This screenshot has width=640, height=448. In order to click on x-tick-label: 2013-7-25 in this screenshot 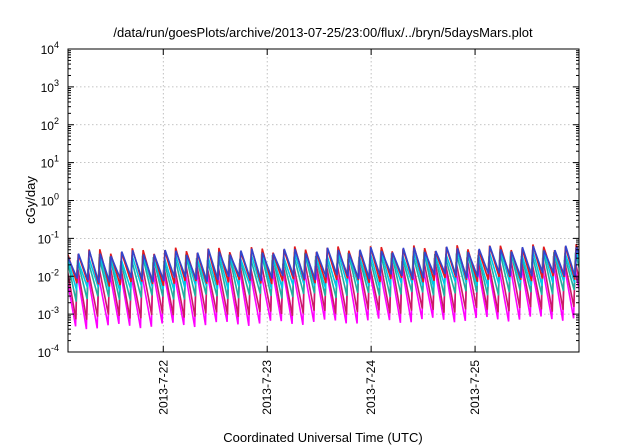, I will do `click(475, 387)`.